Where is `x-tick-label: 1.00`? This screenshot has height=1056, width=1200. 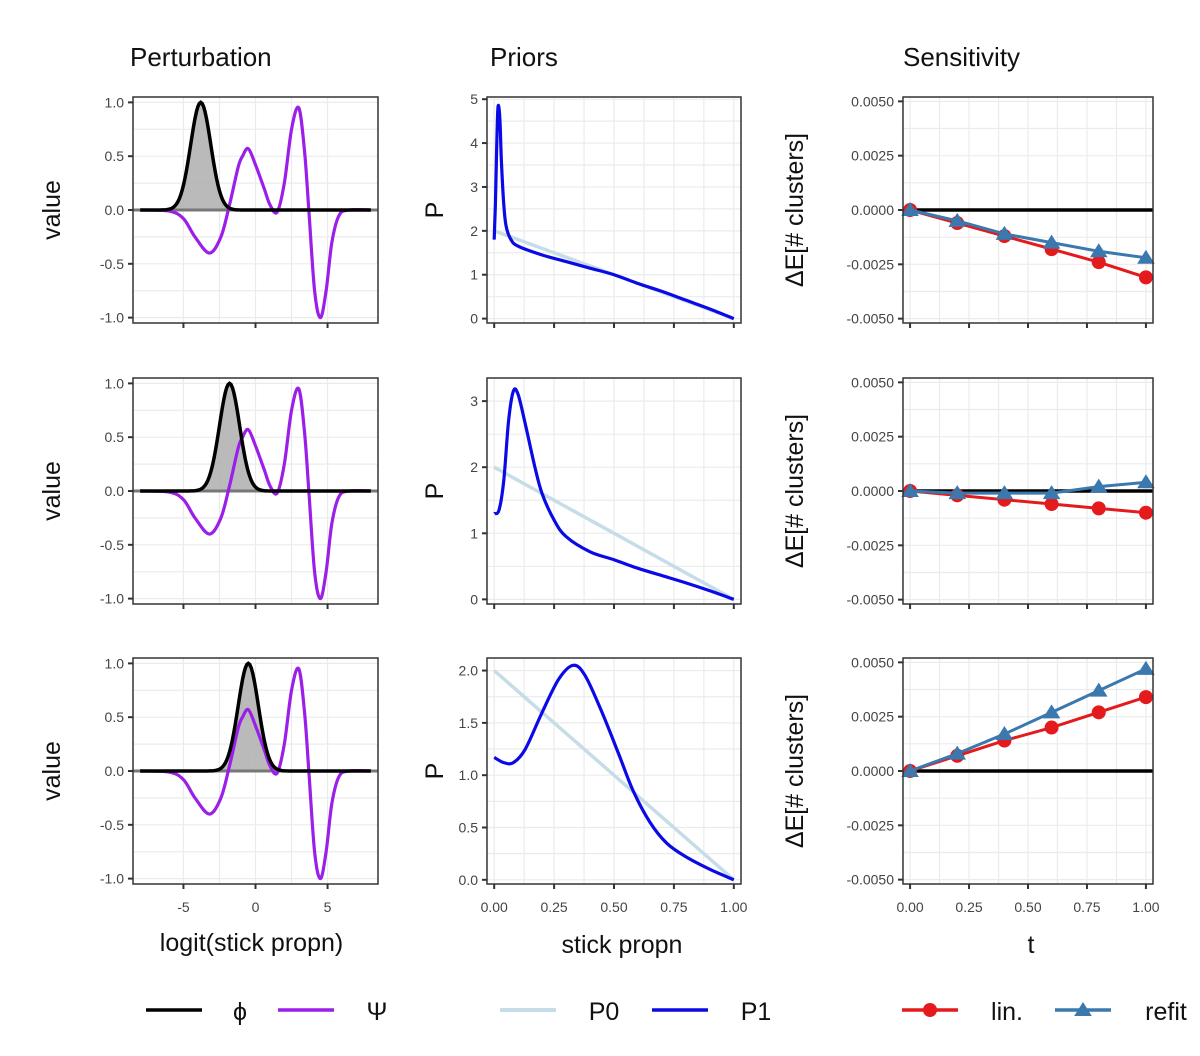
x-tick-label: 1.00 is located at coordinates (1145, 907).